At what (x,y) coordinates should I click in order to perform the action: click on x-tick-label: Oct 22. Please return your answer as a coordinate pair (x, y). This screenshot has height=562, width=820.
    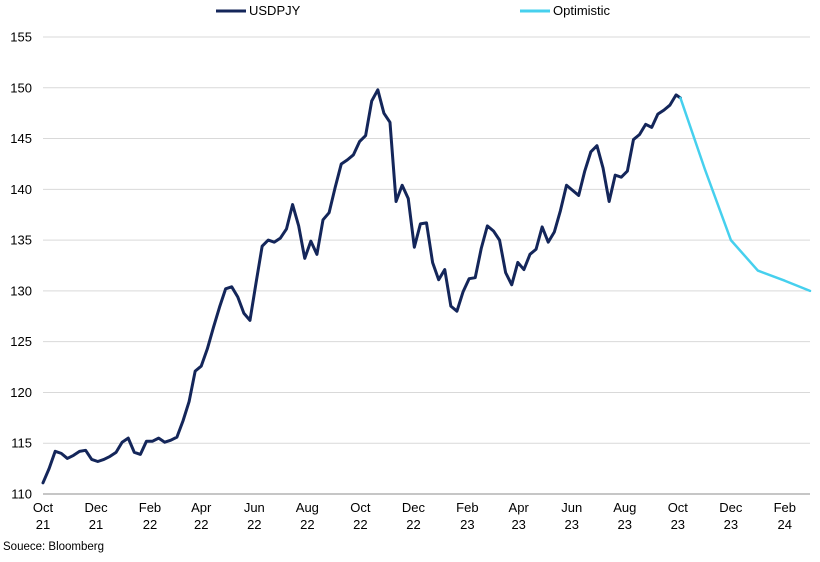
    Looking at the image, I should click on (360, 516).